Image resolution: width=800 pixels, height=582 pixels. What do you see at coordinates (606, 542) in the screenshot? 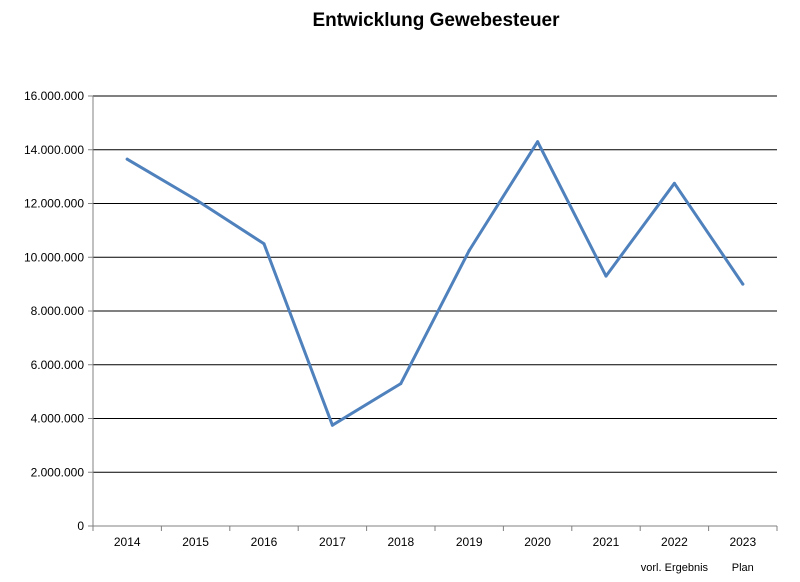
I see `x-tick-label: 2021` at bounding box center [606, 542].